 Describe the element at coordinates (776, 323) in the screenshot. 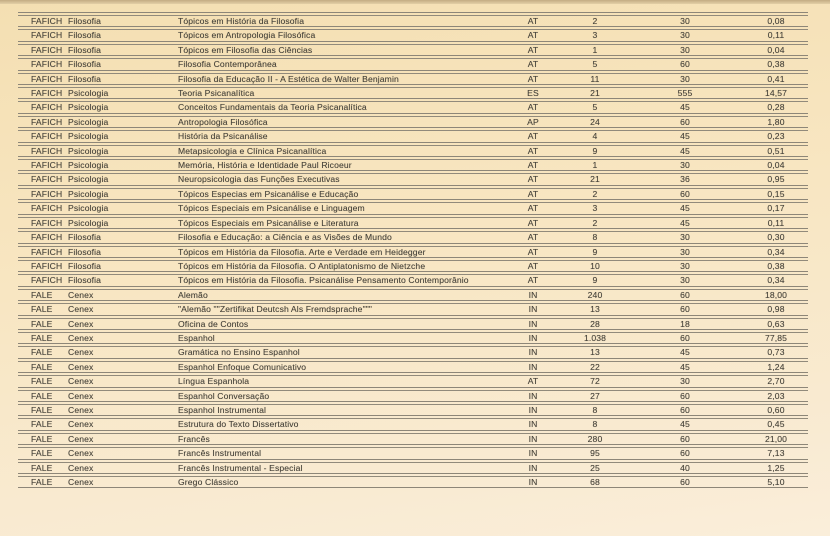

I see `cell-index-value: 0,63` at that location.